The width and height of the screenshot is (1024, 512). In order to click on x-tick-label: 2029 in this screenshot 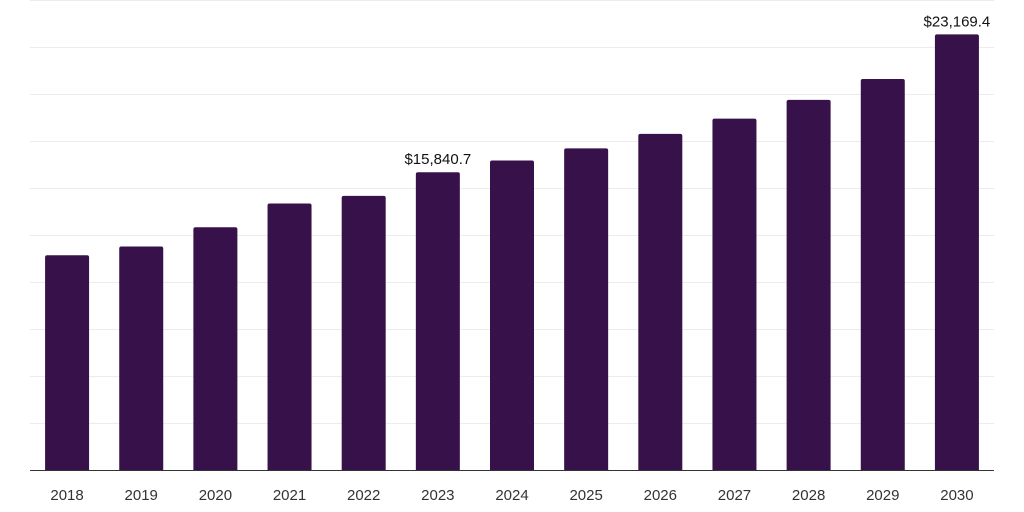, I will do `click(882, 495)`.